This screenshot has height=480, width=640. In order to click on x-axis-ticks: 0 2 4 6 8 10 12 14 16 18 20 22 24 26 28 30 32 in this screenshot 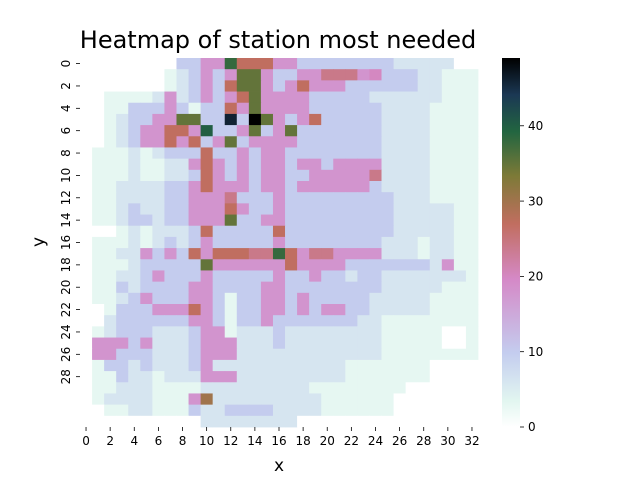, I will do `click(281, 437)`.